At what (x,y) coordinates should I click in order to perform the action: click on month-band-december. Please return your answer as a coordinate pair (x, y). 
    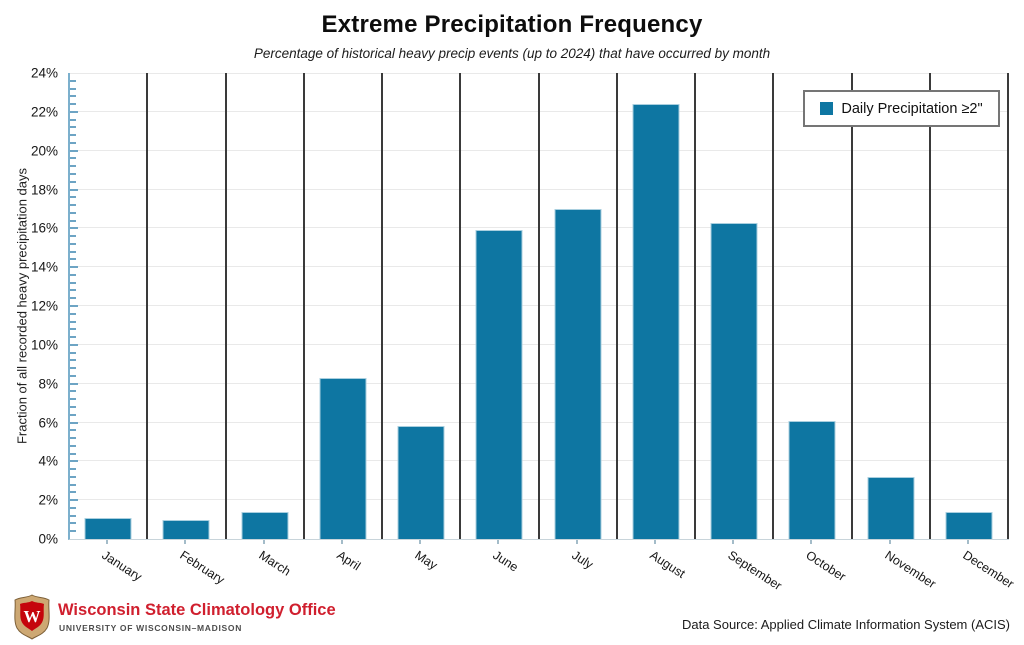
    Looking at the image, I should click on (970, 306).